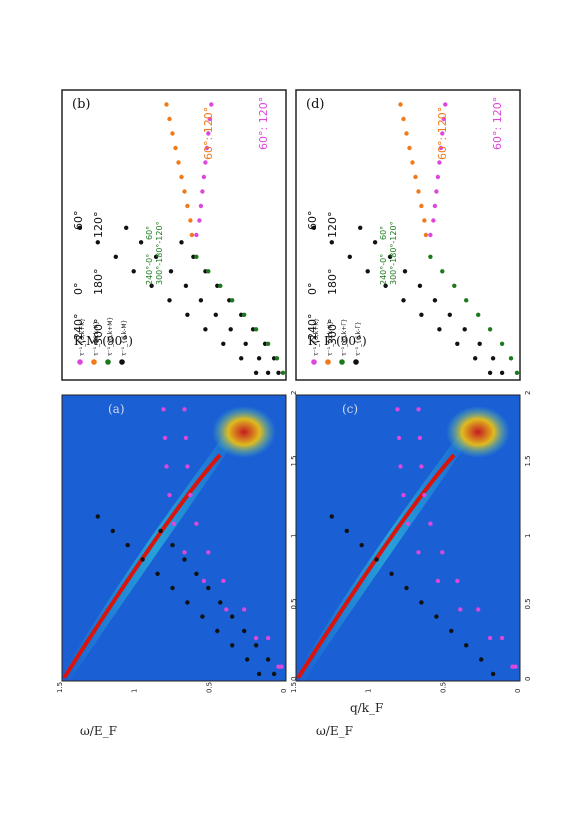 Image resolution: width=582 pixels, height=823 pixels. Describe the element at coordinates (98, 225) in the screenshot. I see `annotation-b-5: 120°` at that location.